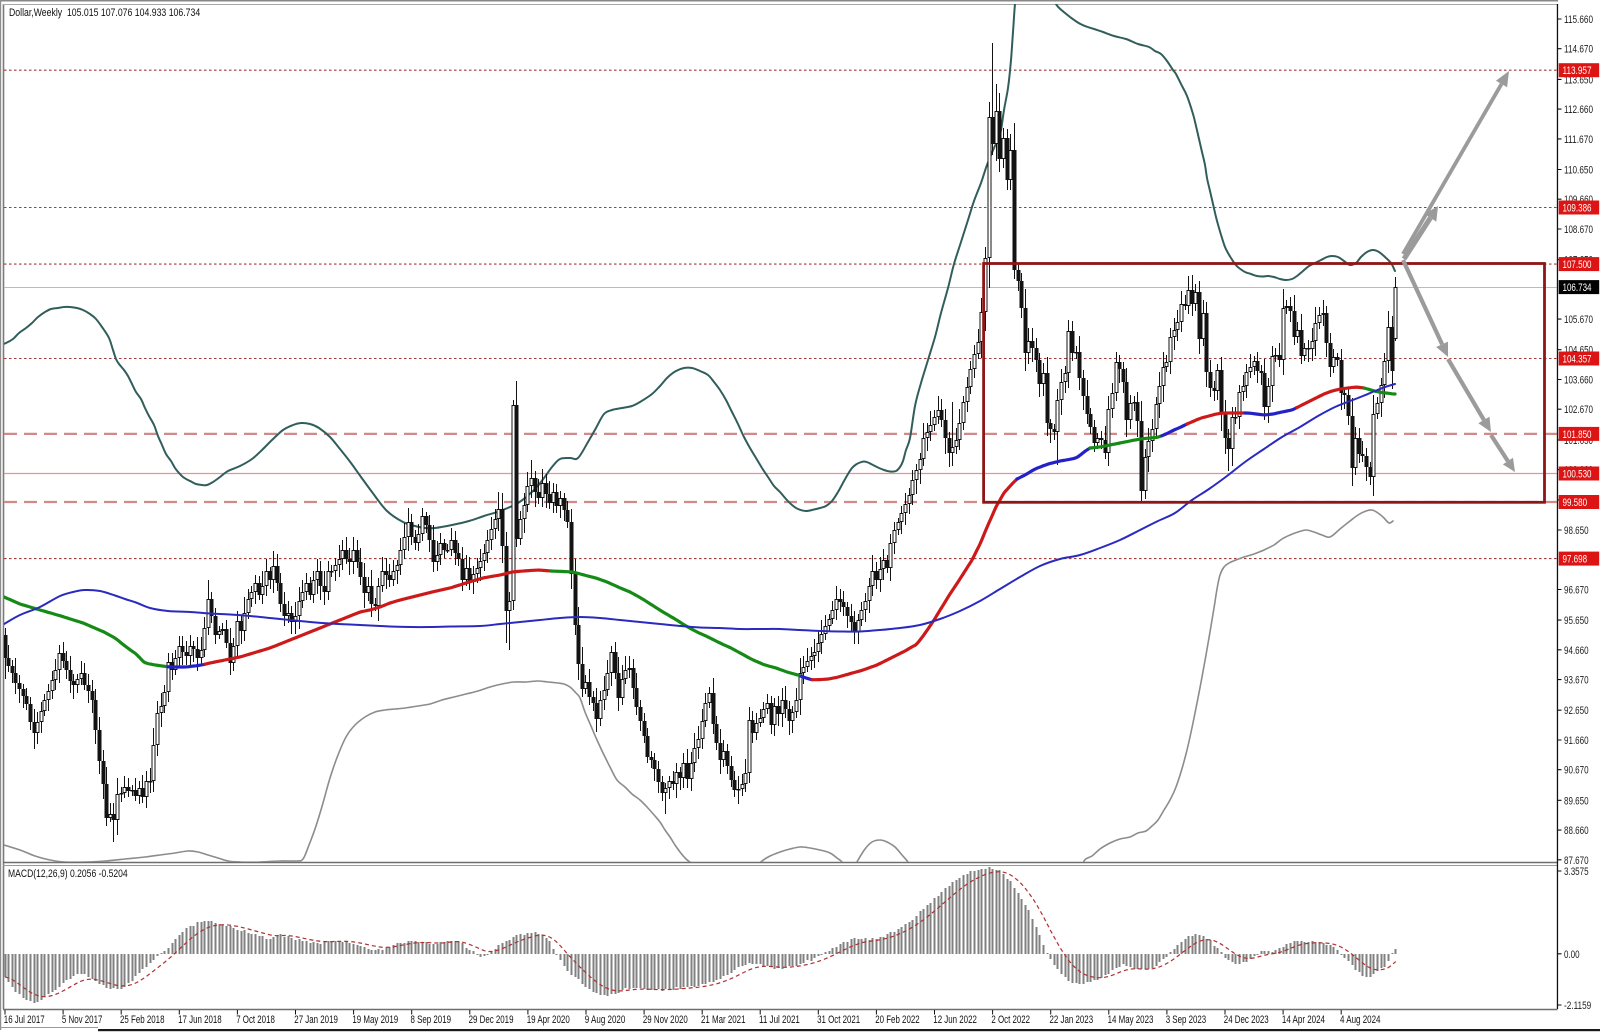 Image resolution: width=1600 pixels, height=1032 pixels. What do you see at coordinates (1577, 265) in the screenshot?
I see `svg-text: 107.500` at bounding box center [1577, 265].